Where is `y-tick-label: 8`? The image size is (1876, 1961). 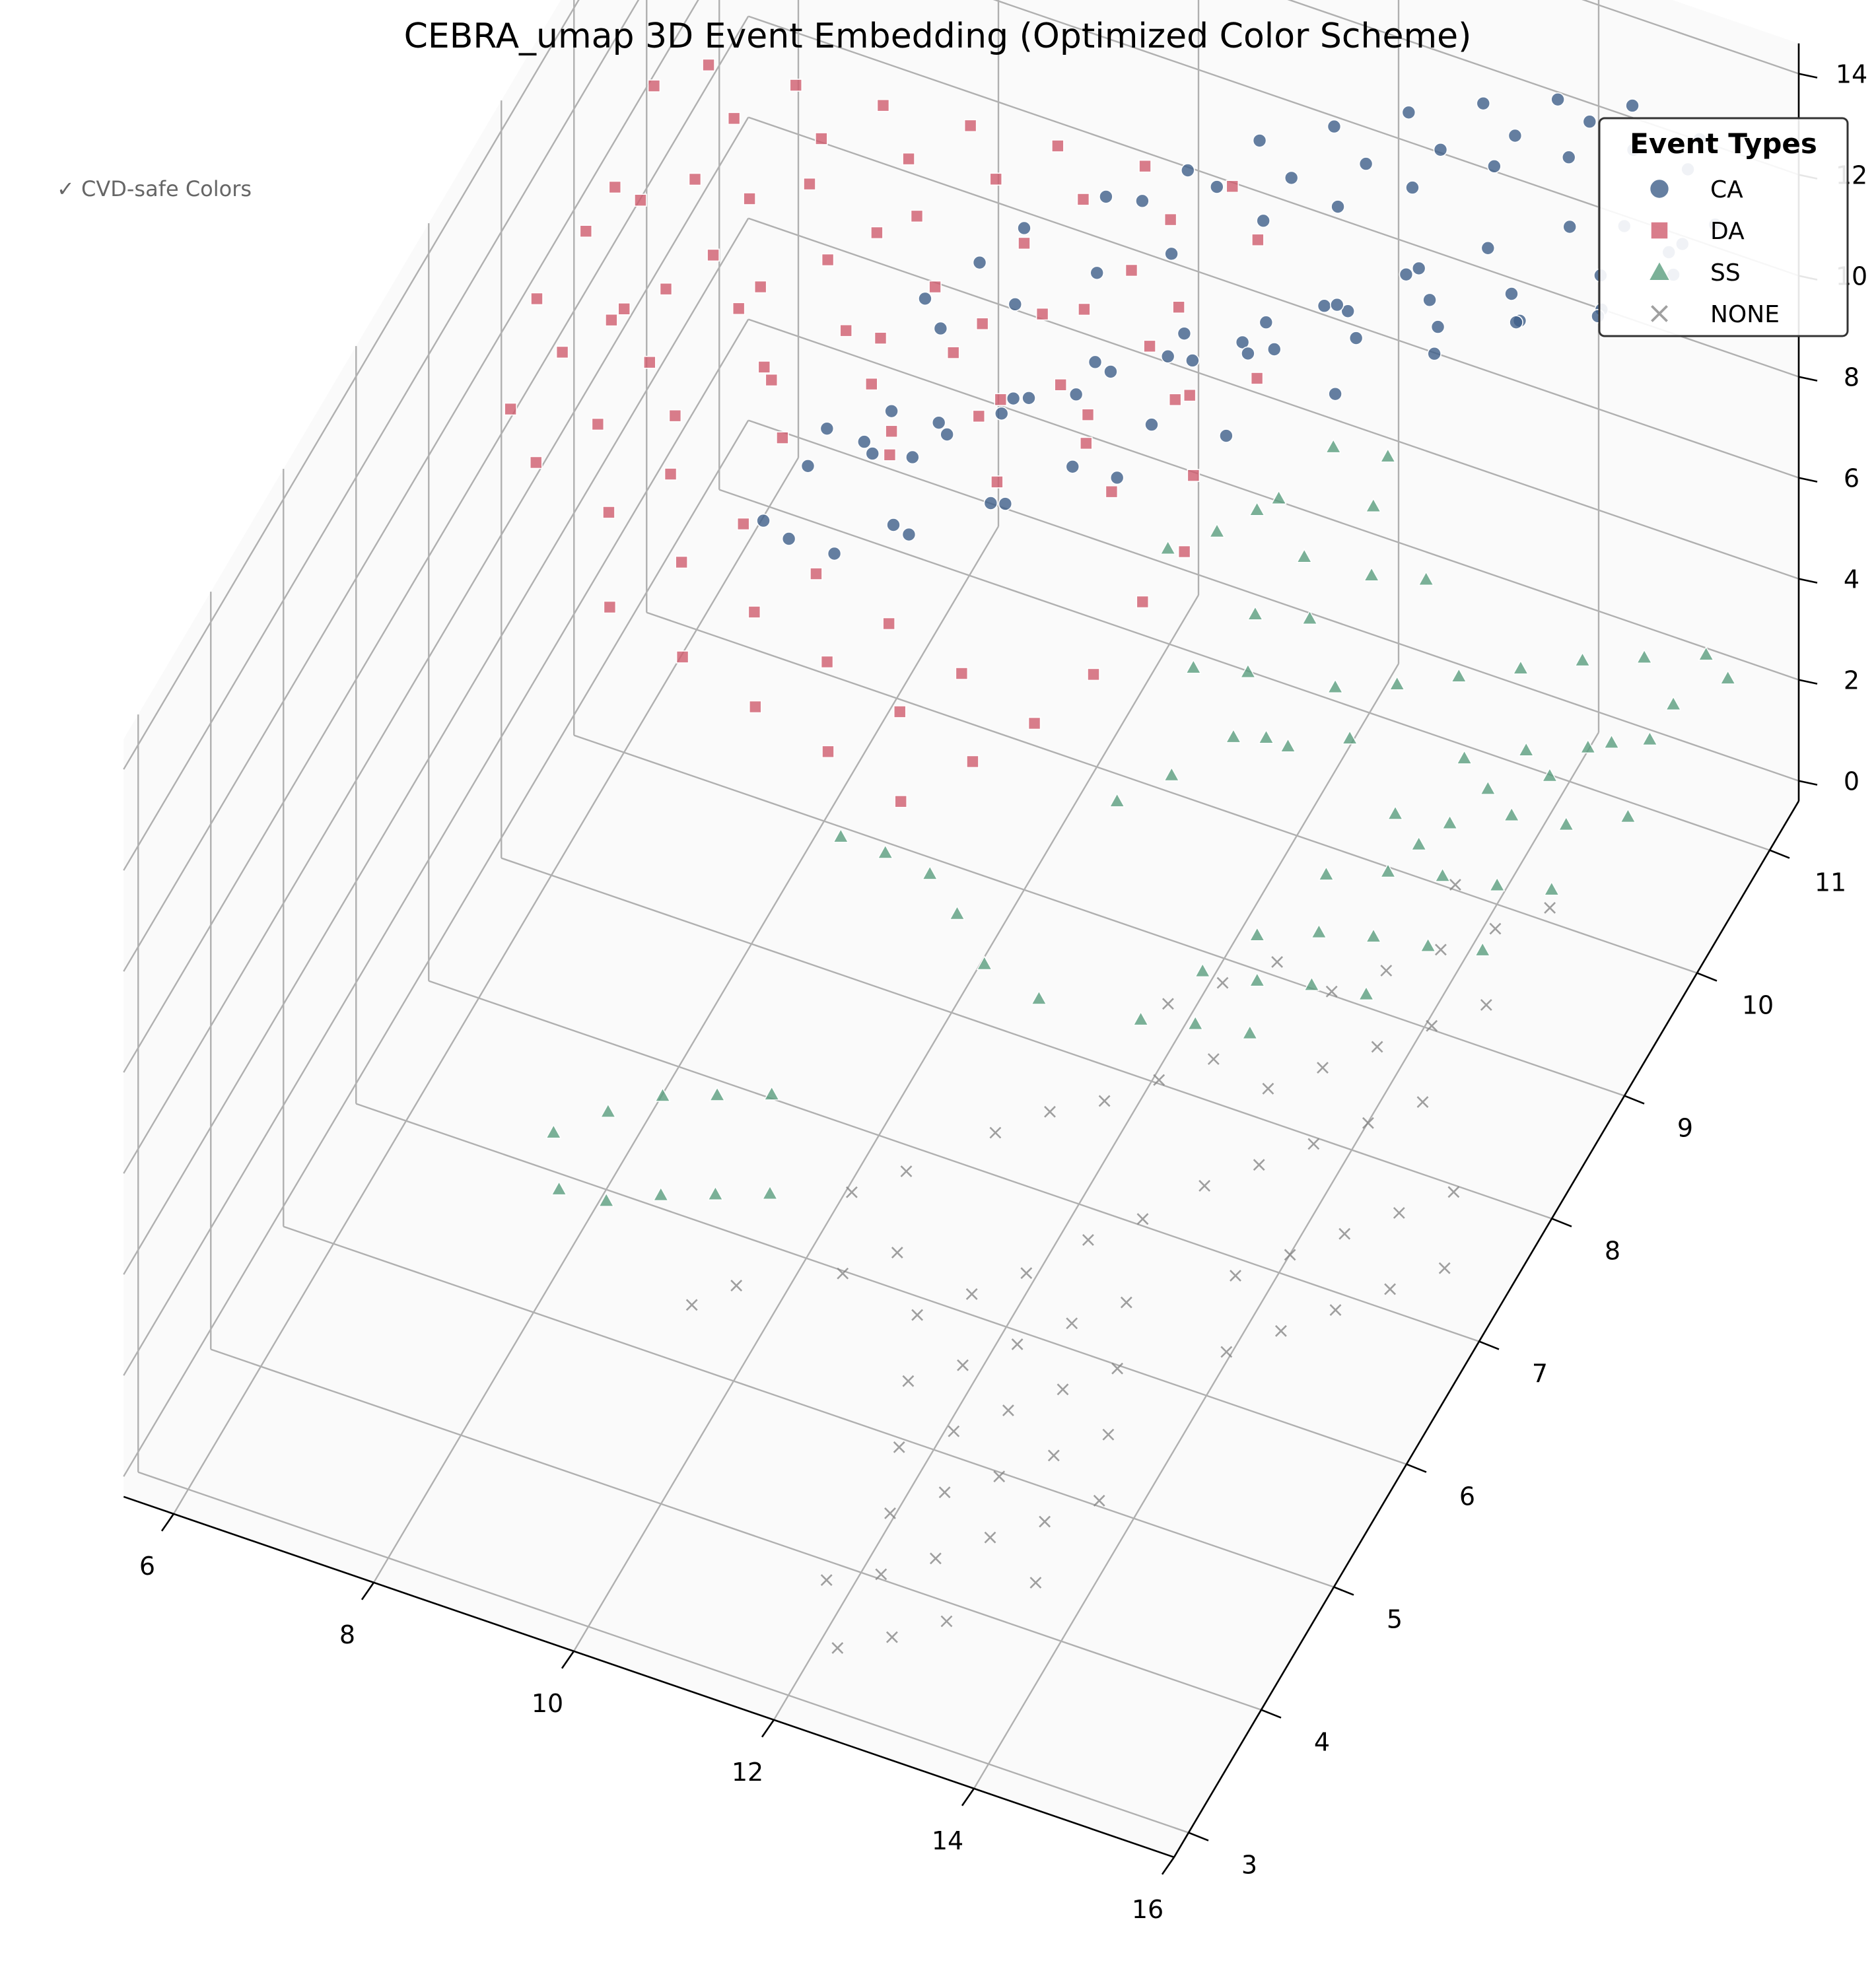 y-tick-label: 8 is located at coordinates (1612, 1251).